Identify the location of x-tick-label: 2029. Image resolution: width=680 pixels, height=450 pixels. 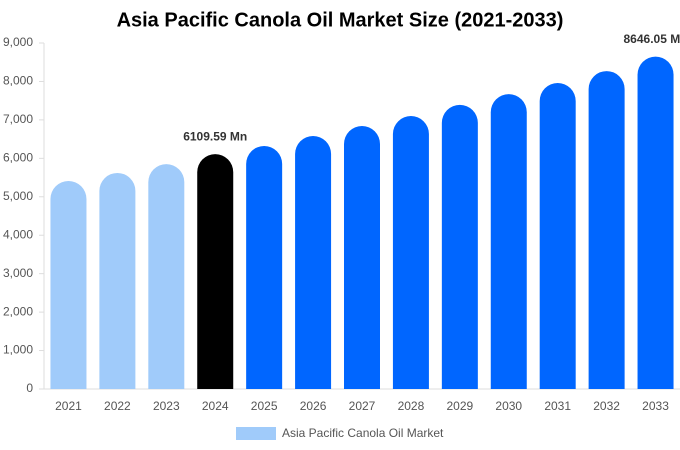
(459, 406).